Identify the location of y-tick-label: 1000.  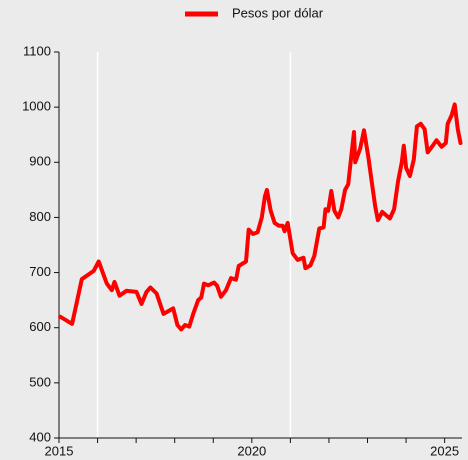
(36, 106).